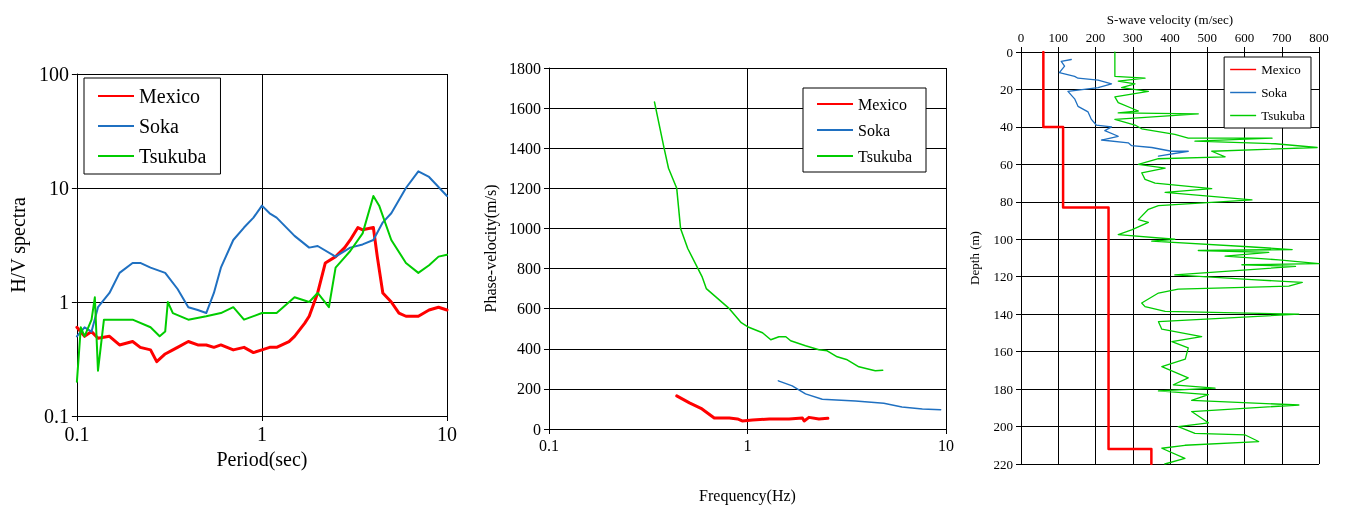 The image size is (1347, 508). I want to click on x-axis-title: Frequency(Hz), so click(747, 495).